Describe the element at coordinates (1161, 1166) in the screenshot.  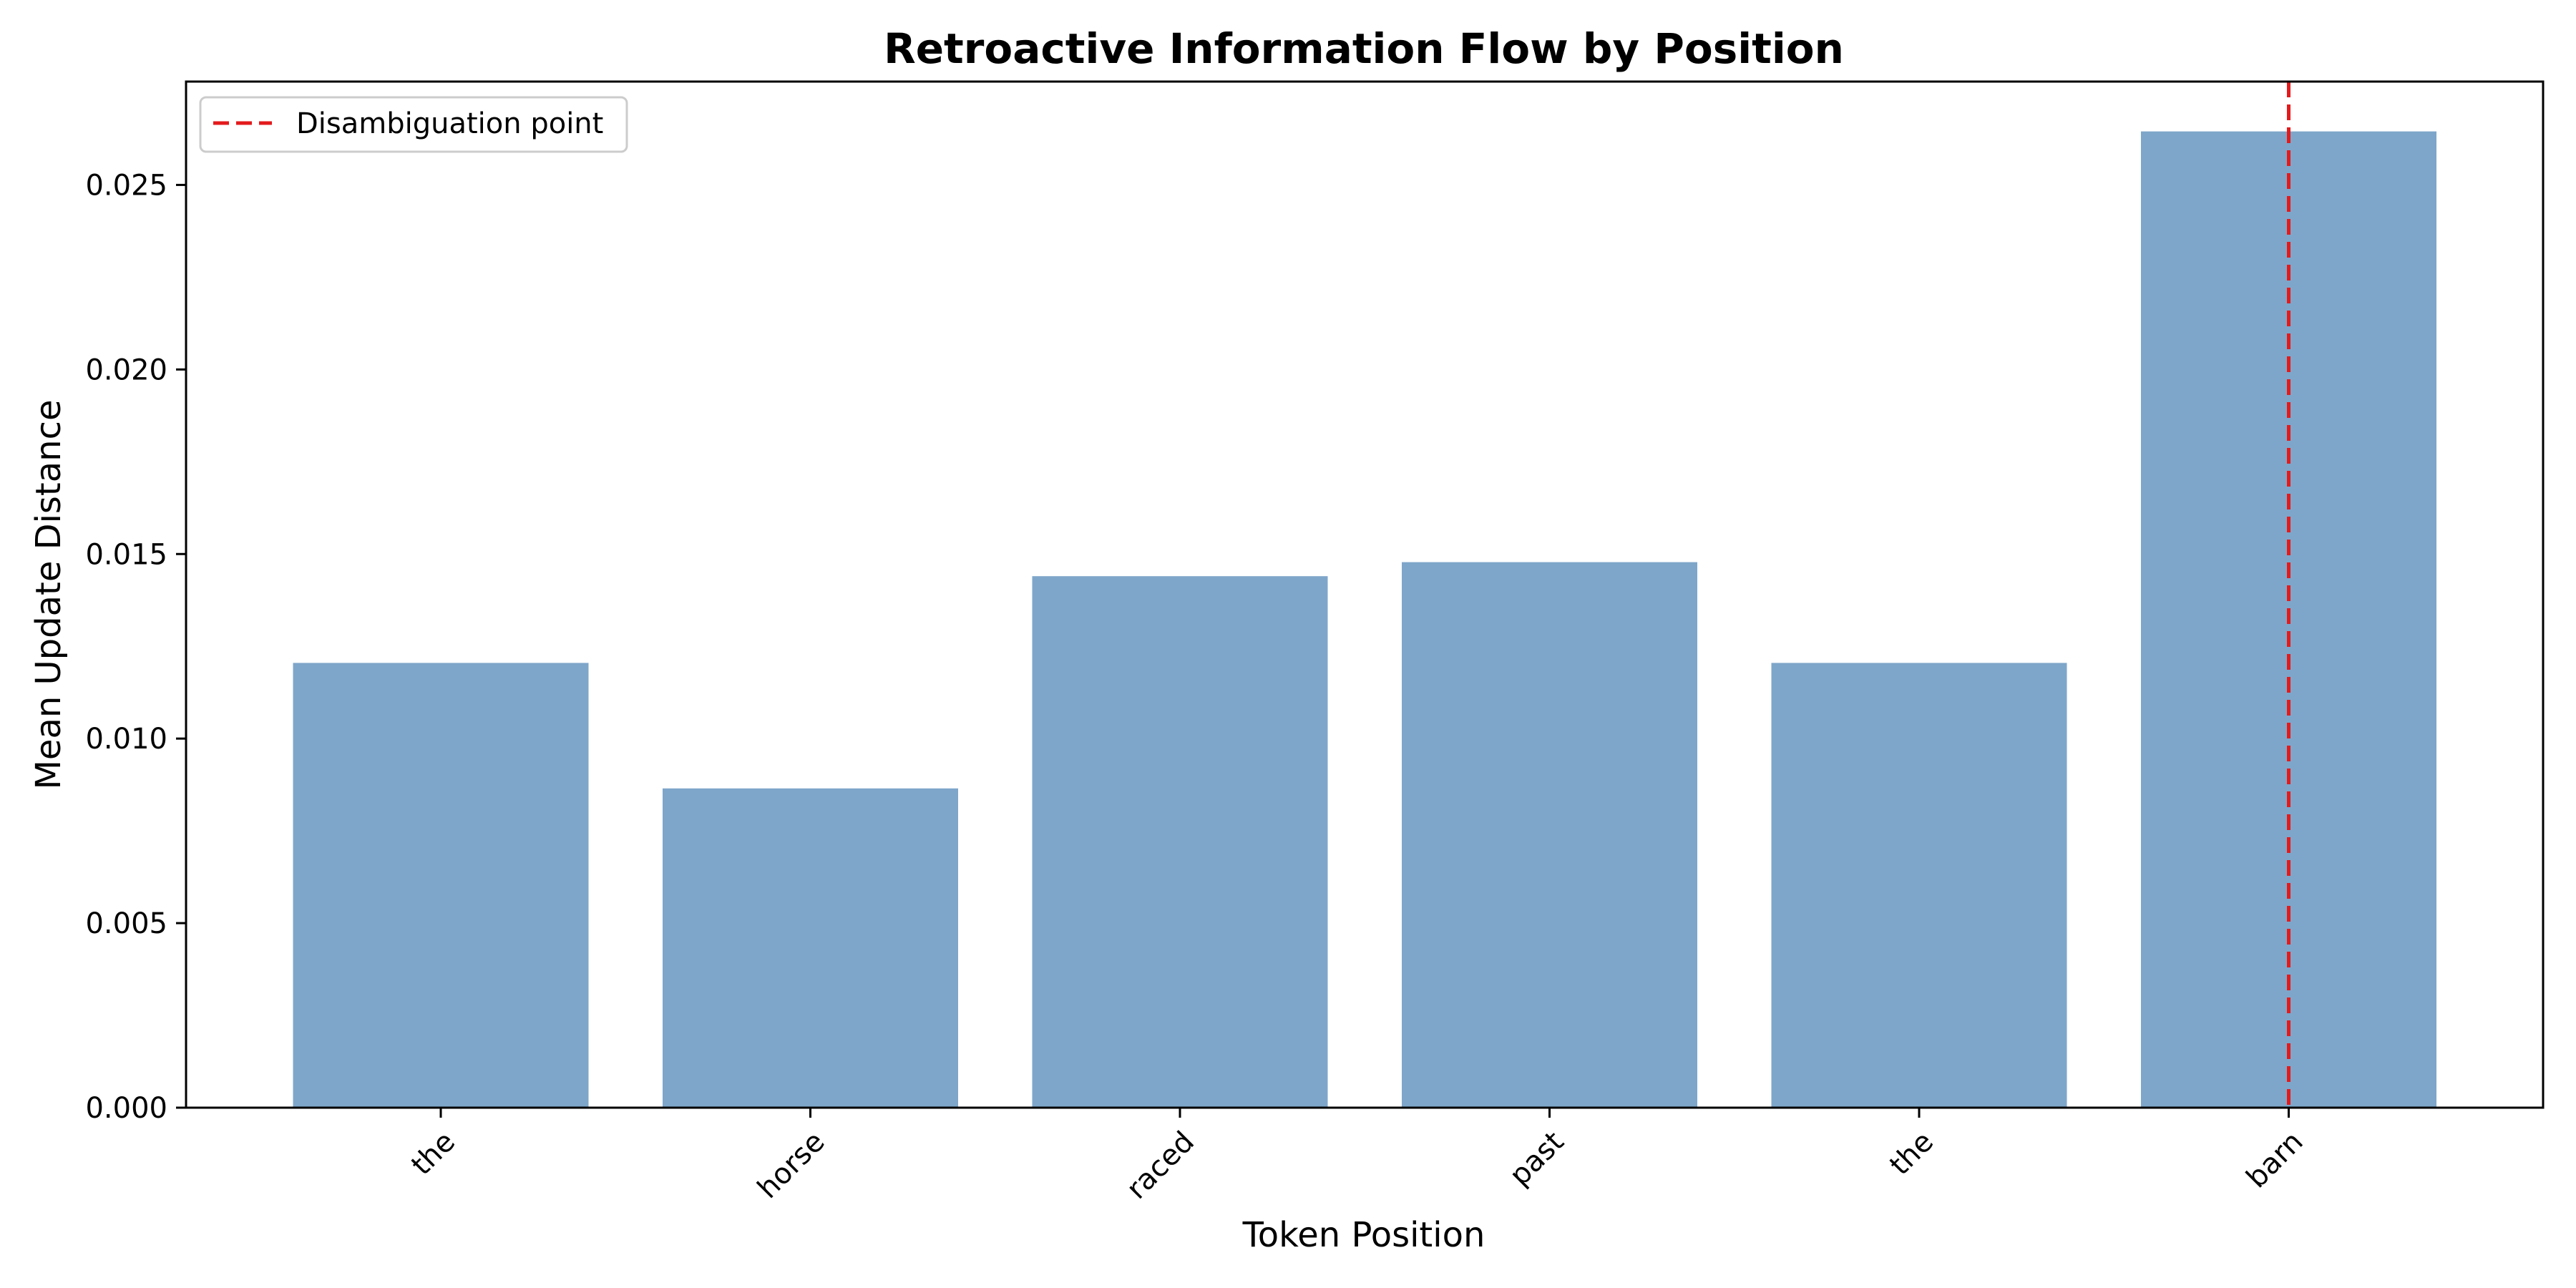
I see `x-tick-label: raced` at that location.